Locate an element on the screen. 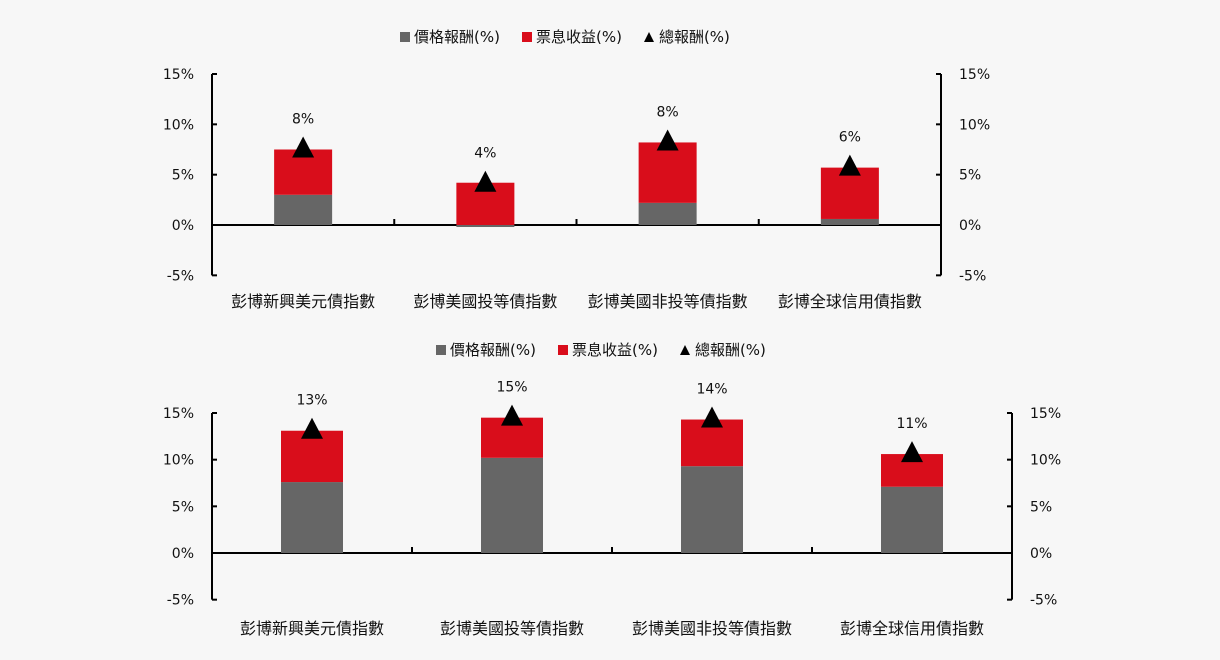 Image resolution: width=1220 pixels, height=660 pixels. data-label: 6% is located at coordinates (850, 138).